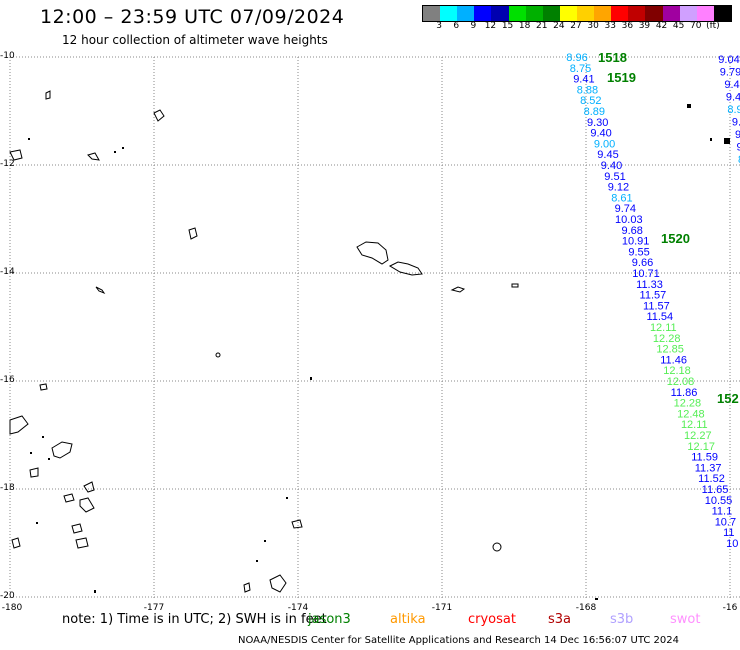 The height and width of the screenshot is (650, 740). Describe the element at coordinates (7, 488) in the screenshot. I see `lat-label: -18` at that location.